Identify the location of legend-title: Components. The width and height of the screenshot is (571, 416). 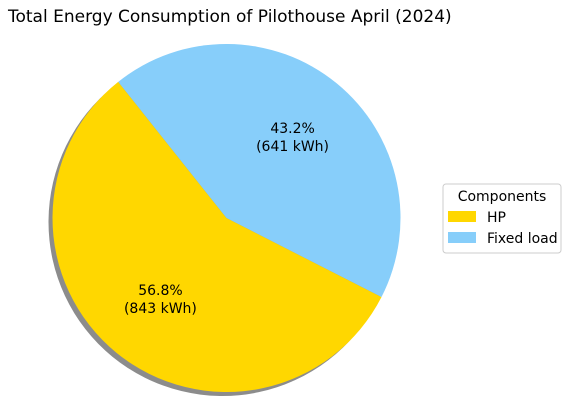
(502, 197).